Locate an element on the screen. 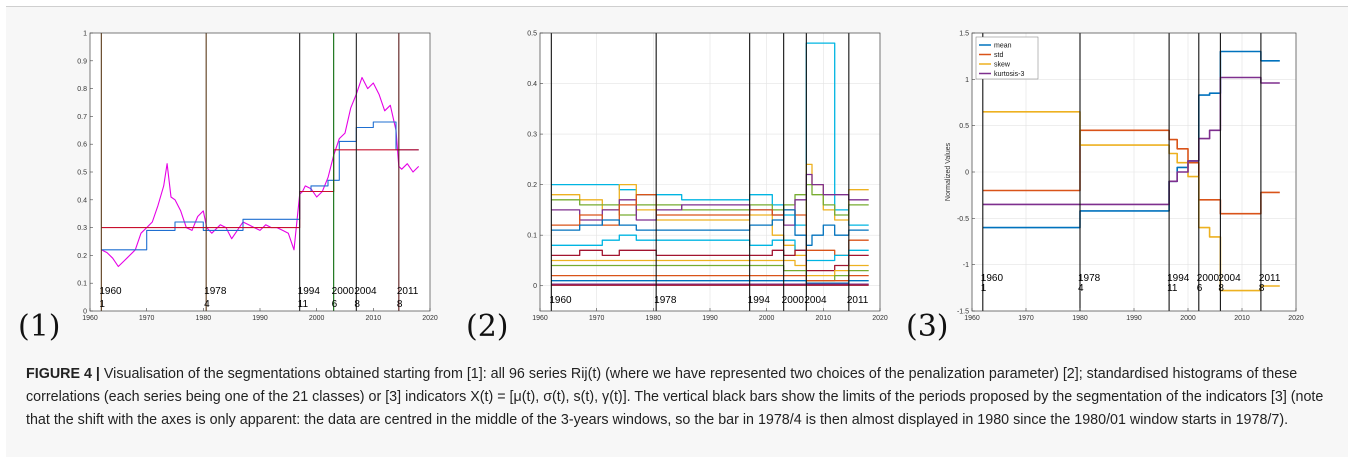  legend-entry: mean is located at coordinates (1003, 46).